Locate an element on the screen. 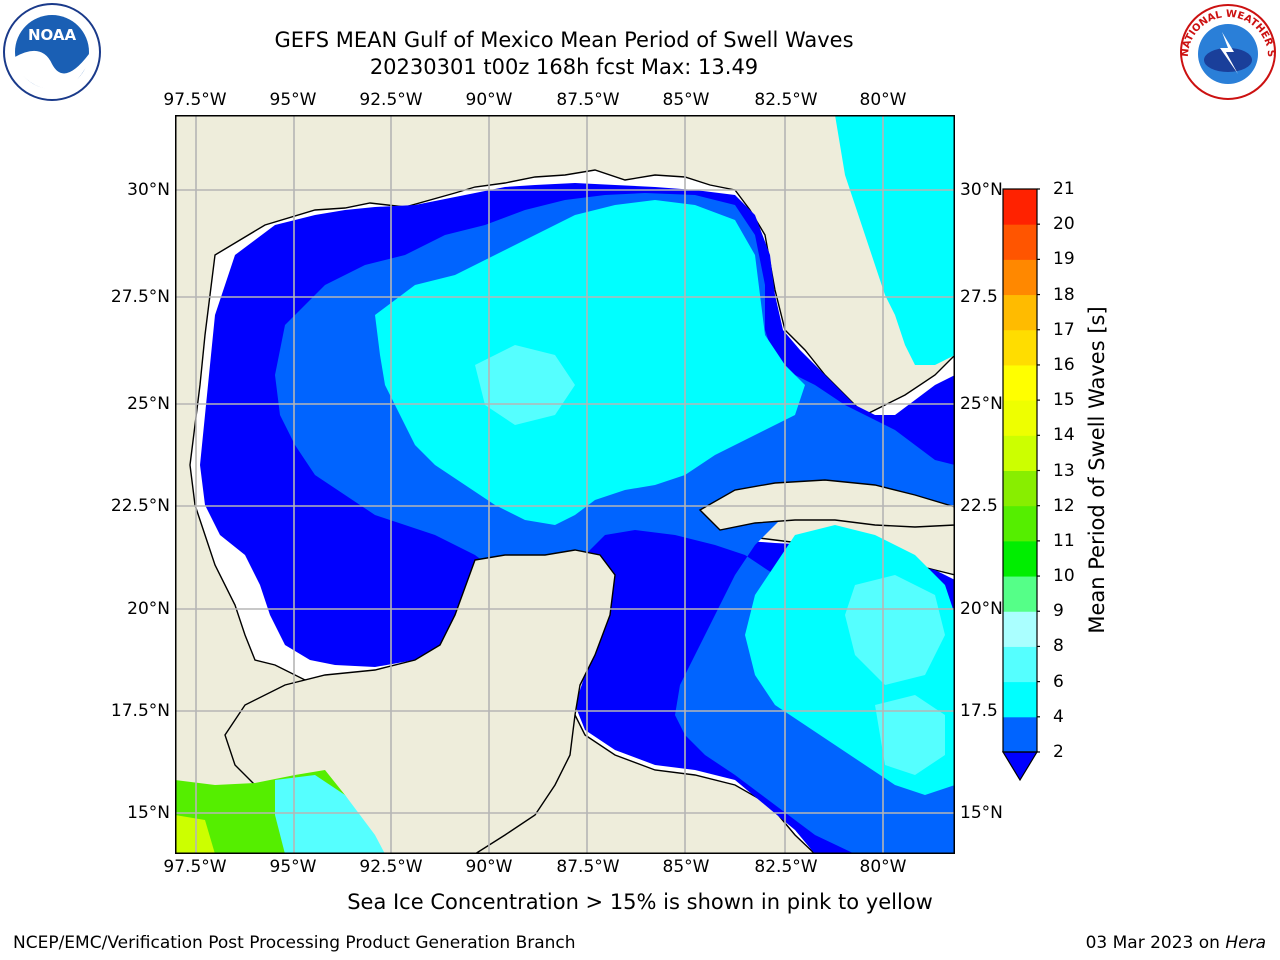  colorbar-frame is located at coordinates (1020, 470).